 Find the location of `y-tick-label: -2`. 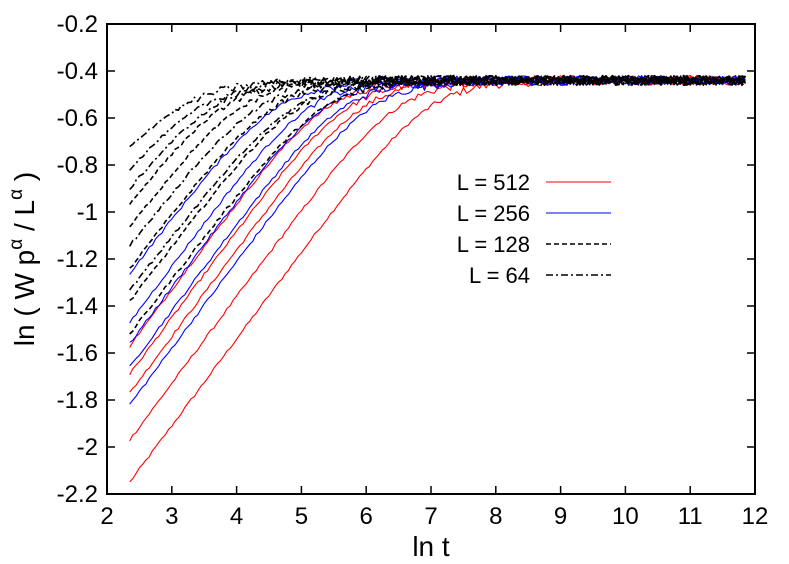

y-tick-label: -2 is located at coordinates (87, 447).